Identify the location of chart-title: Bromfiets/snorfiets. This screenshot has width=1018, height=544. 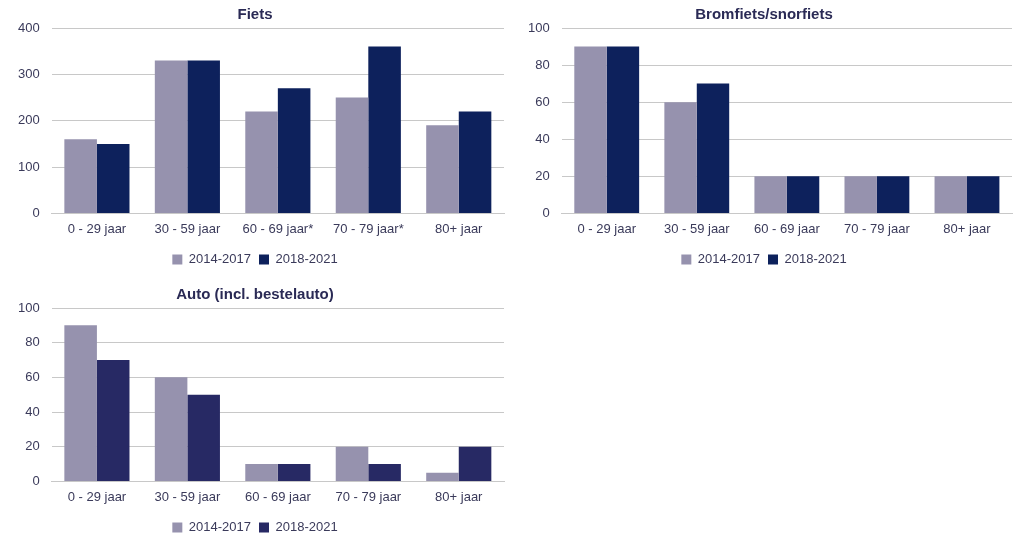
(764, 14).